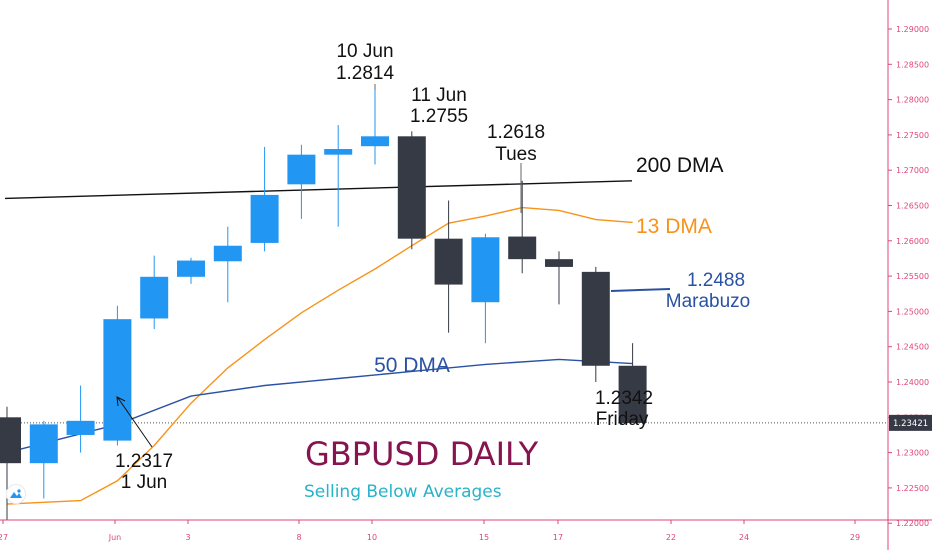 Image resolution: width=932 pixels, height=550 pixels. I want to click on label-50-dma: 50 DMA, so click(412, 365).